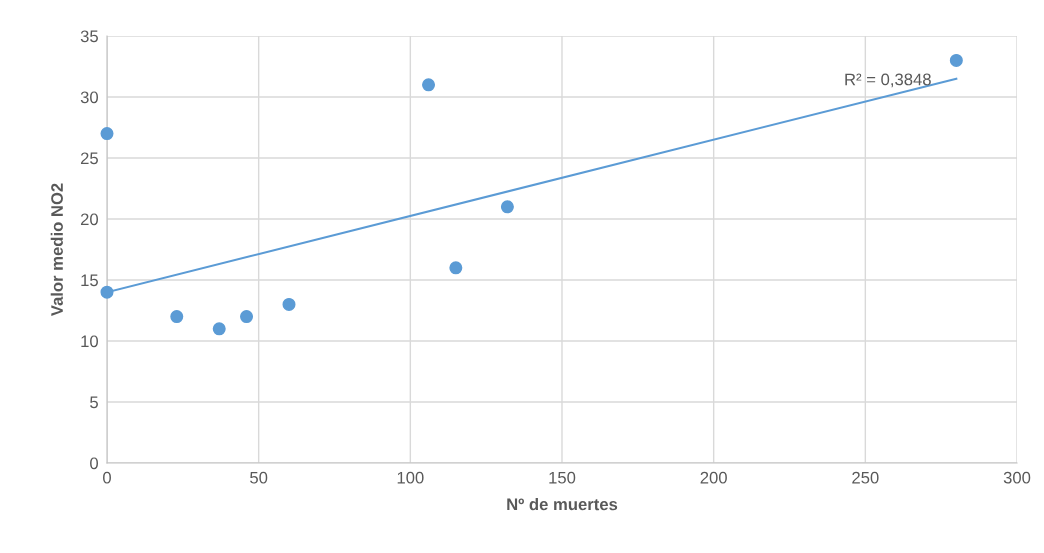  What do you see at coordinates (89, 219) in the screenshot?
I see `y-tick-label: 20` at bounding box center [89, 219].